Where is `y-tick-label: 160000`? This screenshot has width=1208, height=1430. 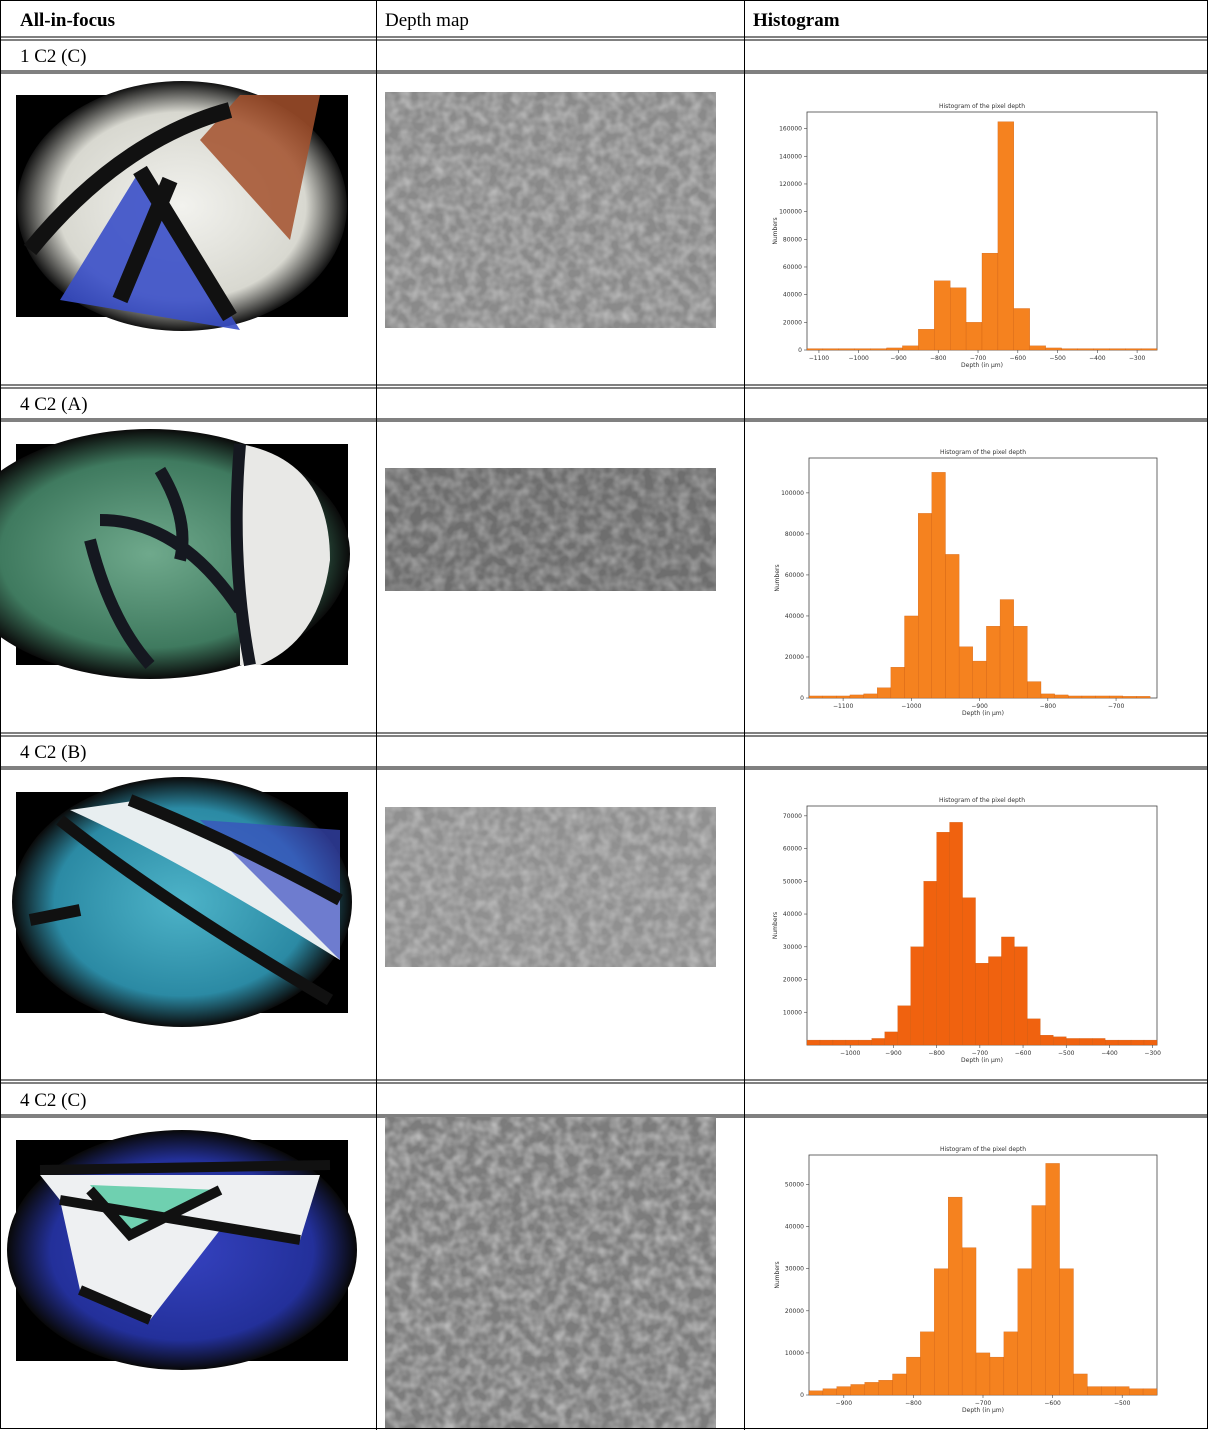
y-tick-label: 160000 is located at coordinates (790, 129).